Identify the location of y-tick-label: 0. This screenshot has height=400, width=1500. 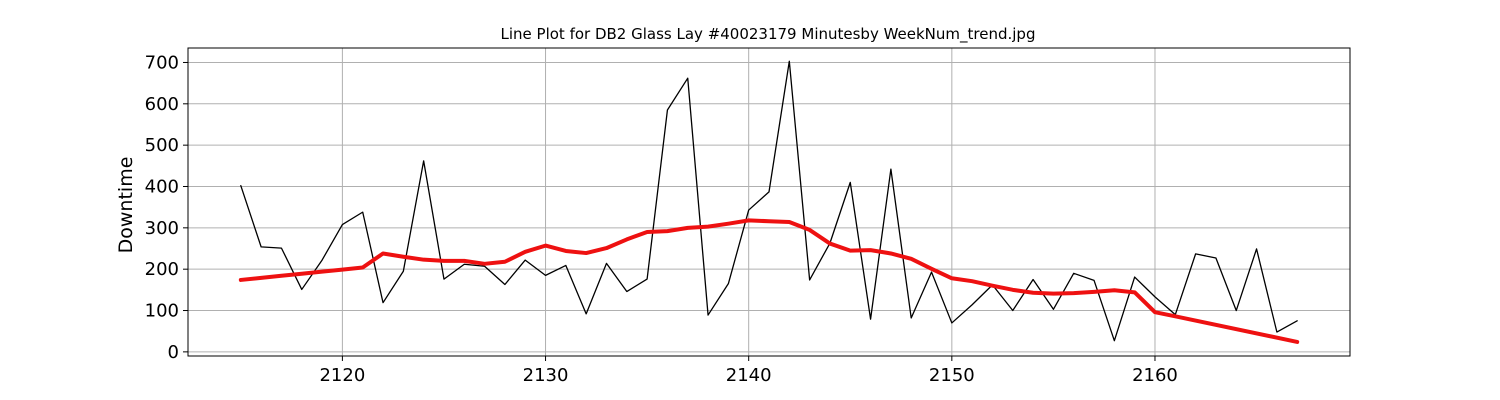
(173, 352).